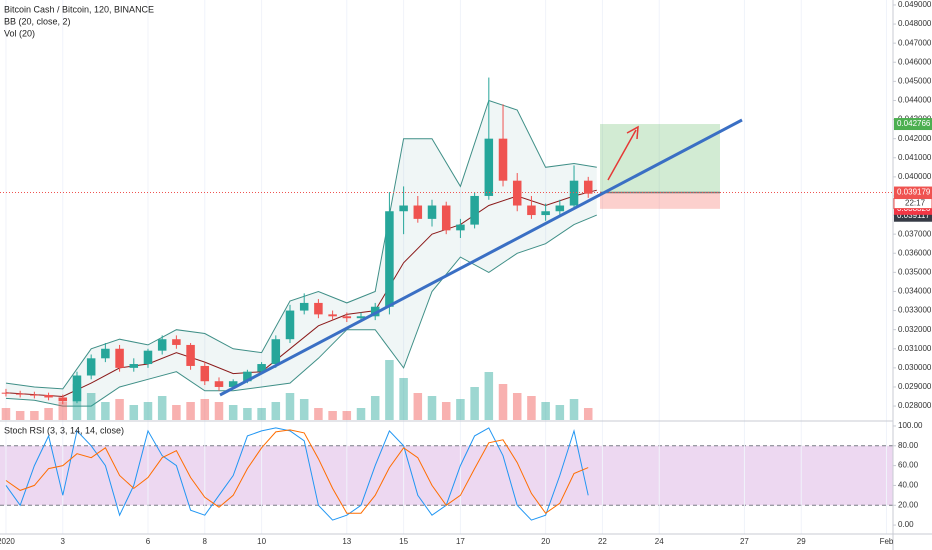  Describe the element at coordinates (37, 21) in the screenshot. I see `indicator-label: BB (20, close, 2)` at that location.